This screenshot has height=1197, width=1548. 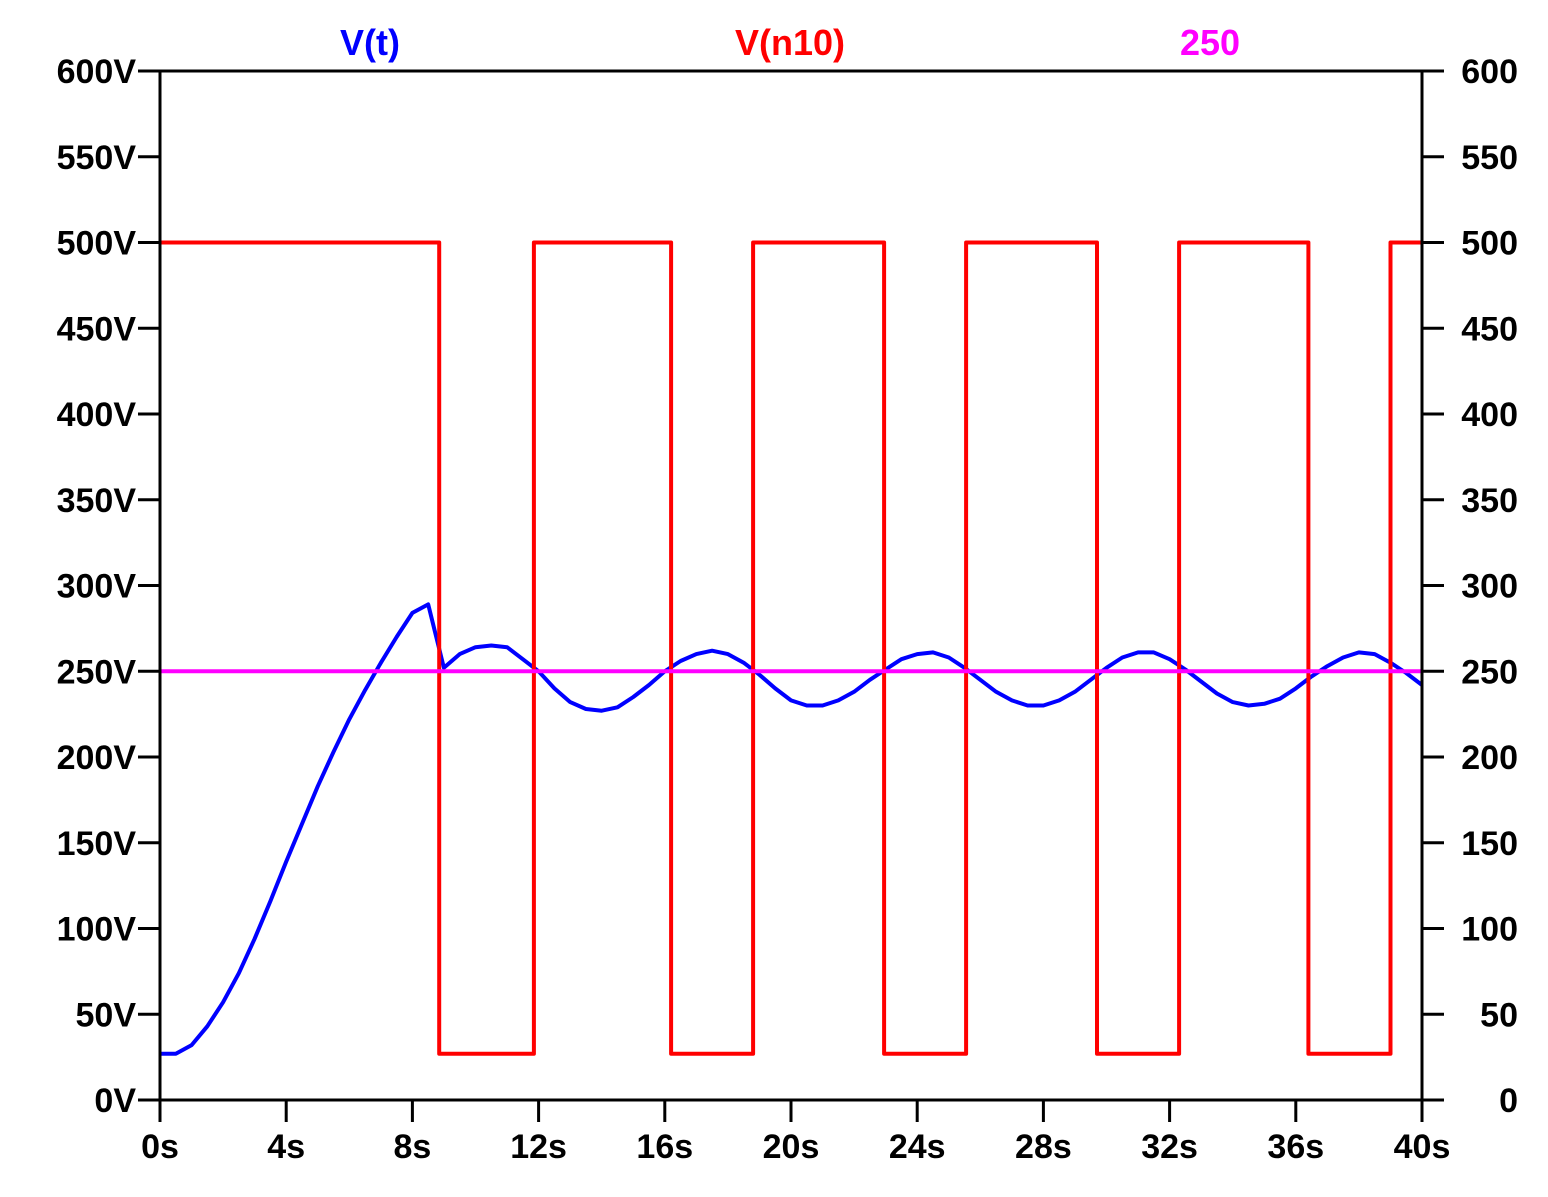 I want to click on x-tick-label: 12s, so click(x=538, y=1147).